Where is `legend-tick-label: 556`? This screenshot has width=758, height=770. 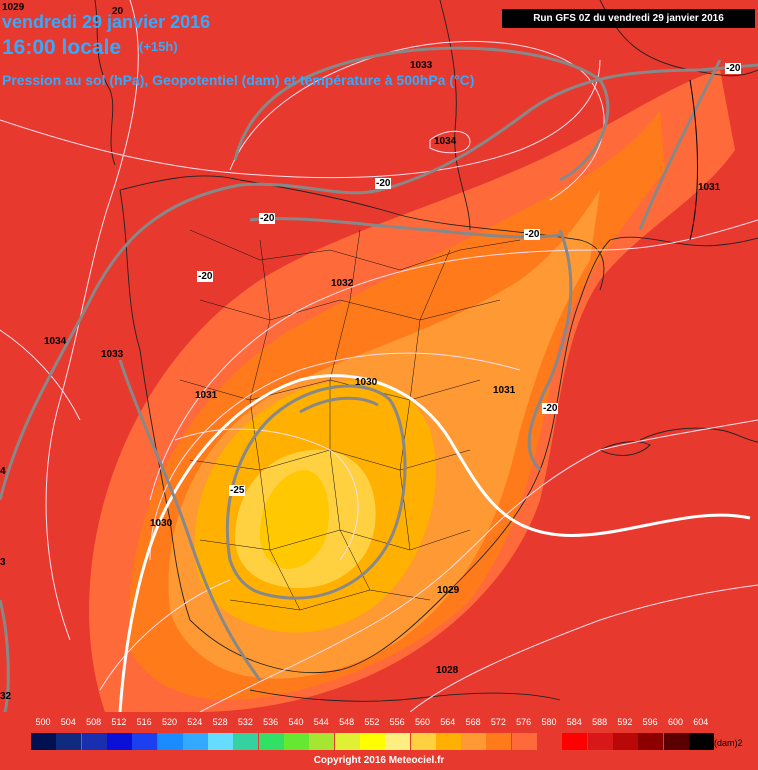 legend-tick-label: 556 is located at coordinates (397, 722).